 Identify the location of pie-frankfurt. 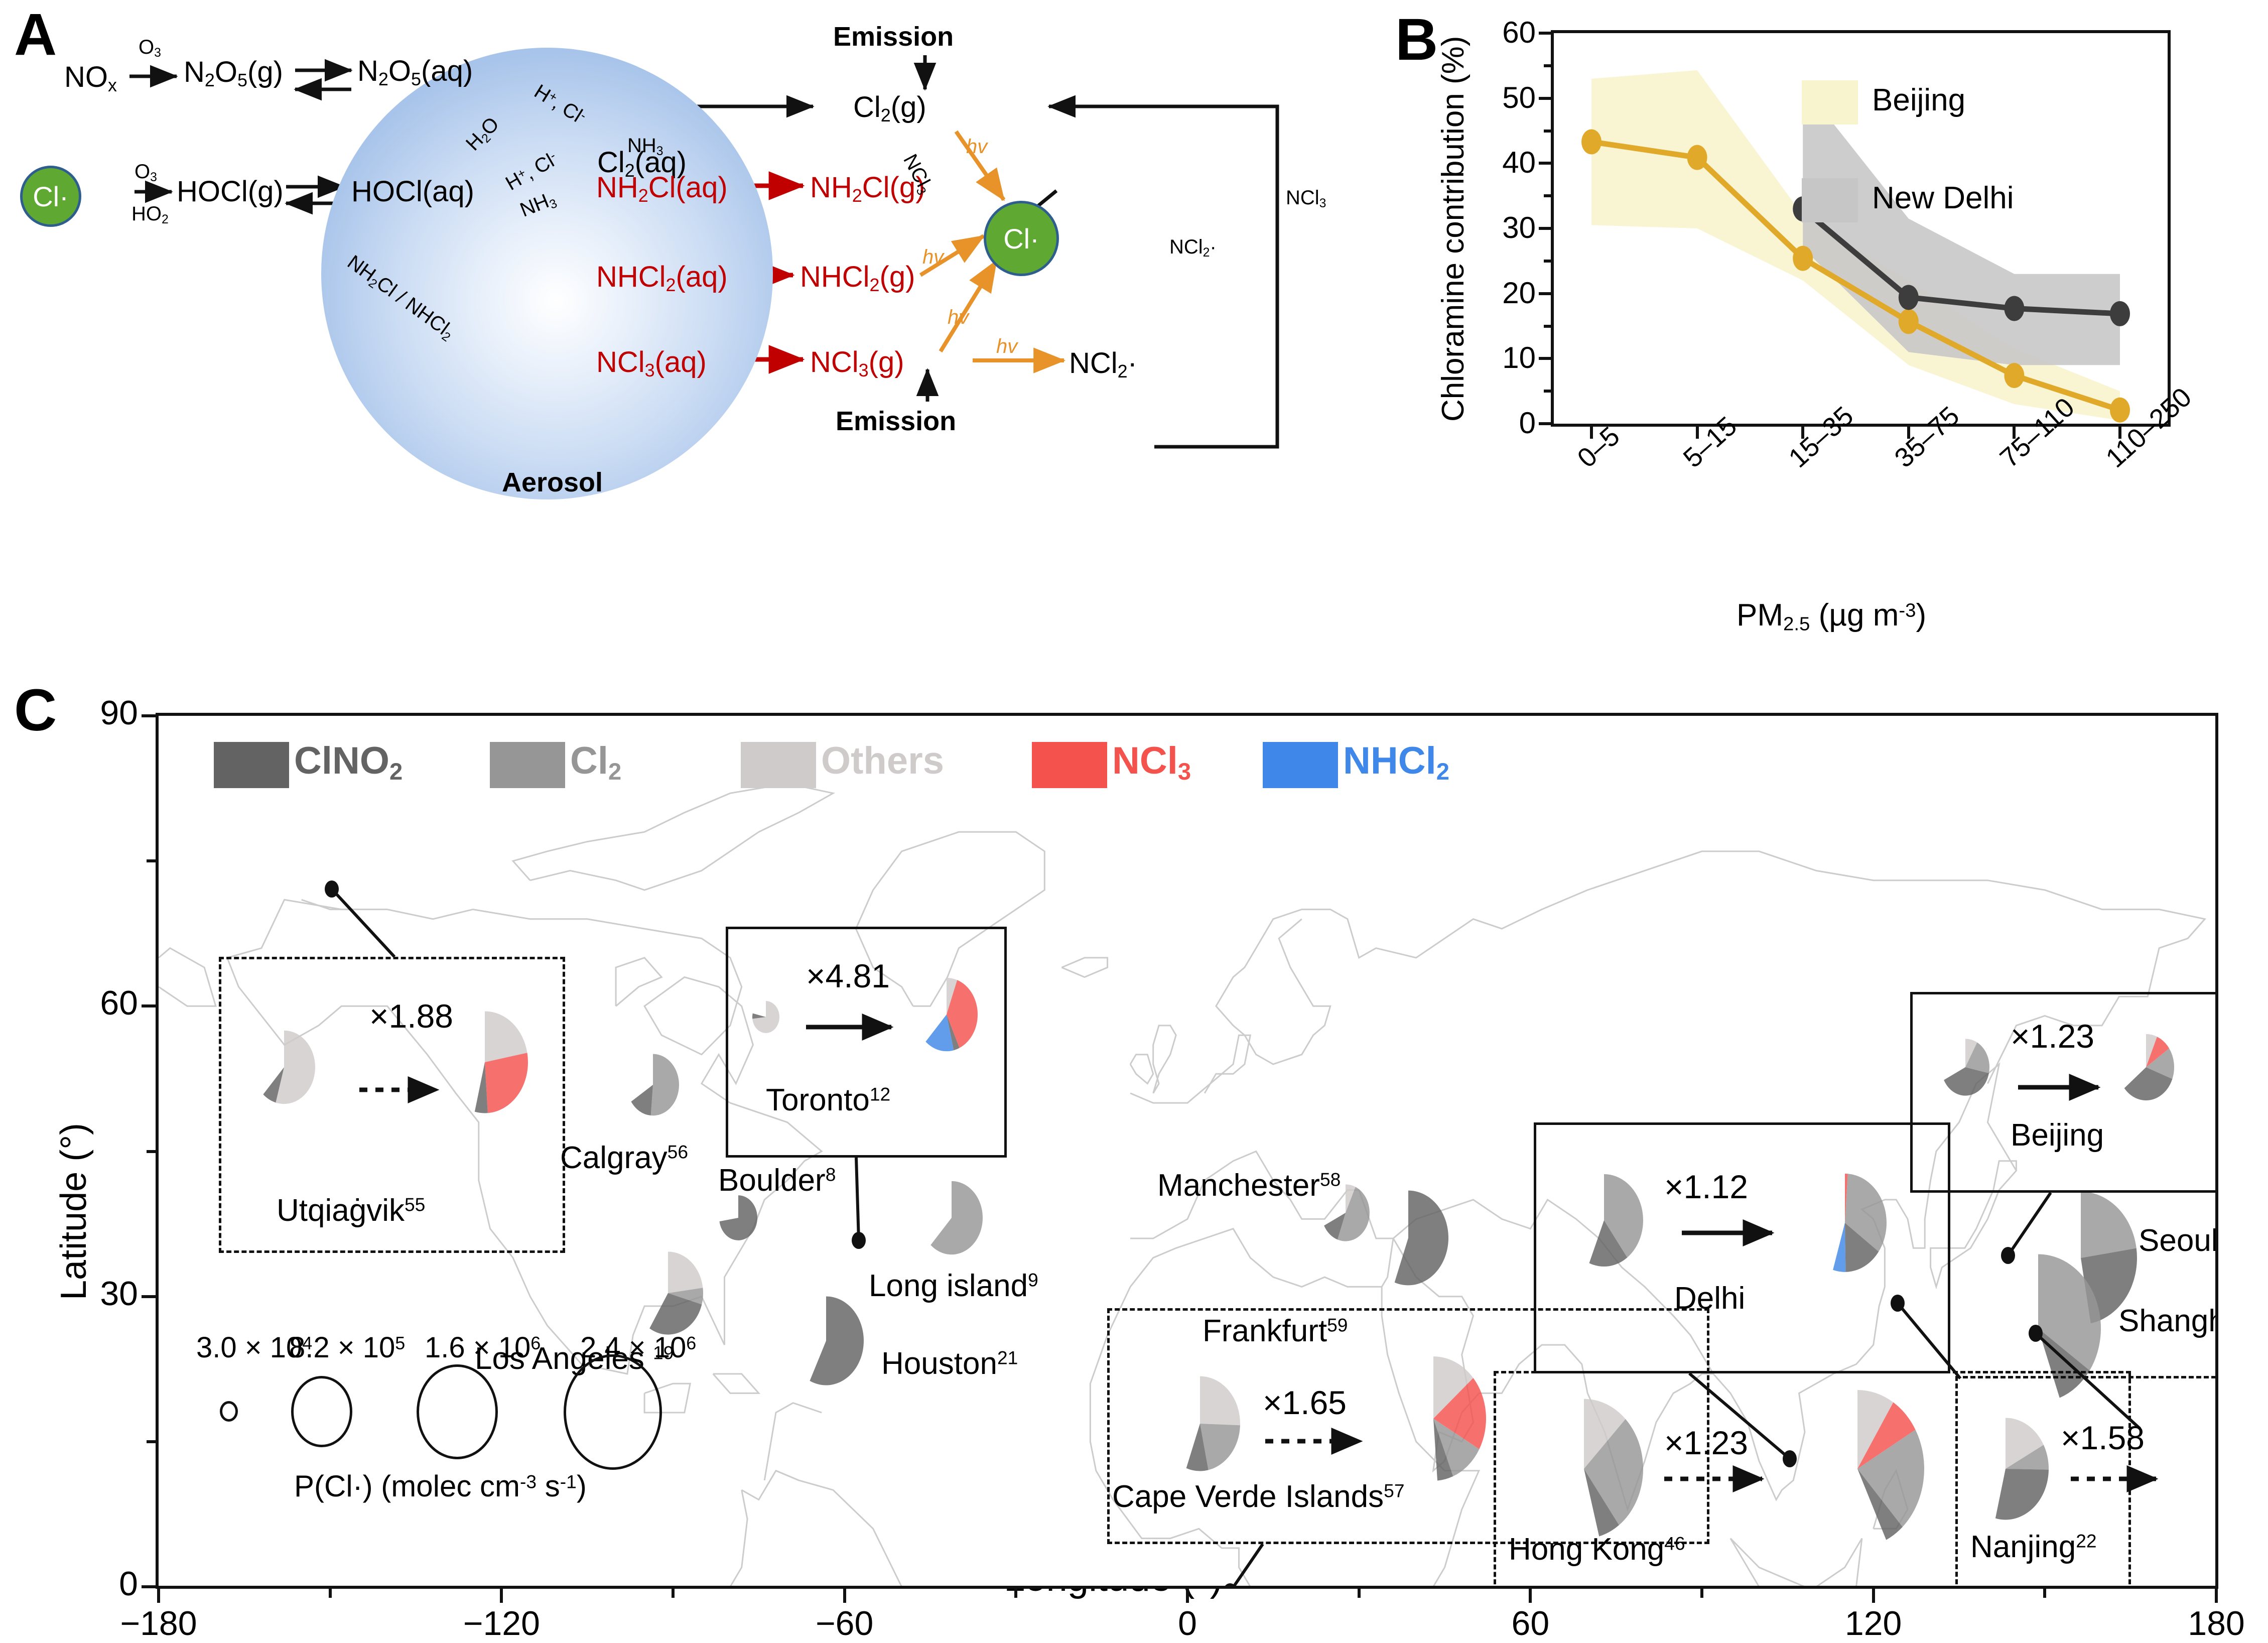
(1421, 1238).